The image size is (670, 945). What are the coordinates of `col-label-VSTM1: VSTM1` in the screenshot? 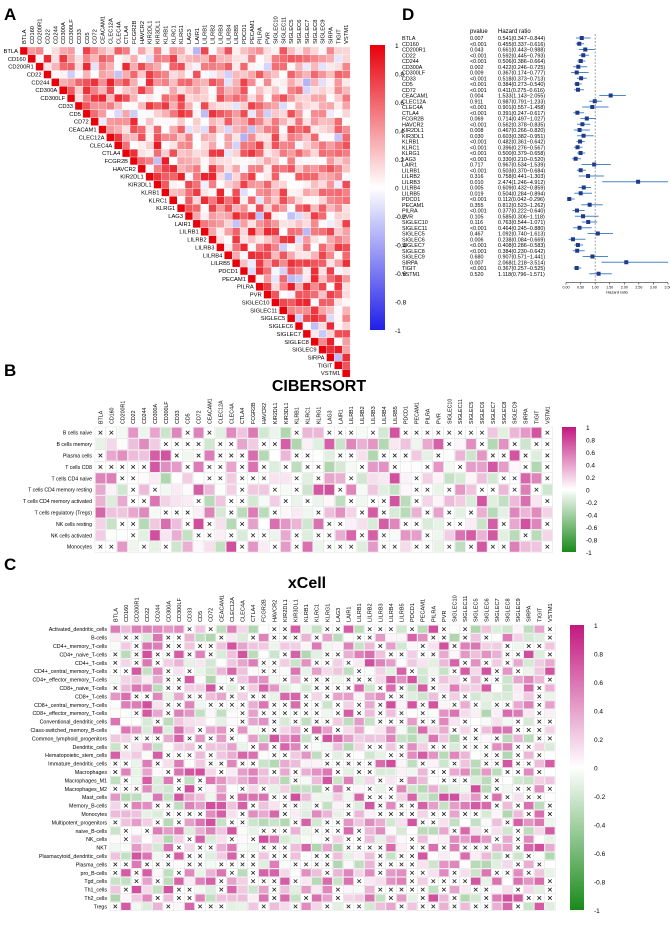 It's located at (551, 612).